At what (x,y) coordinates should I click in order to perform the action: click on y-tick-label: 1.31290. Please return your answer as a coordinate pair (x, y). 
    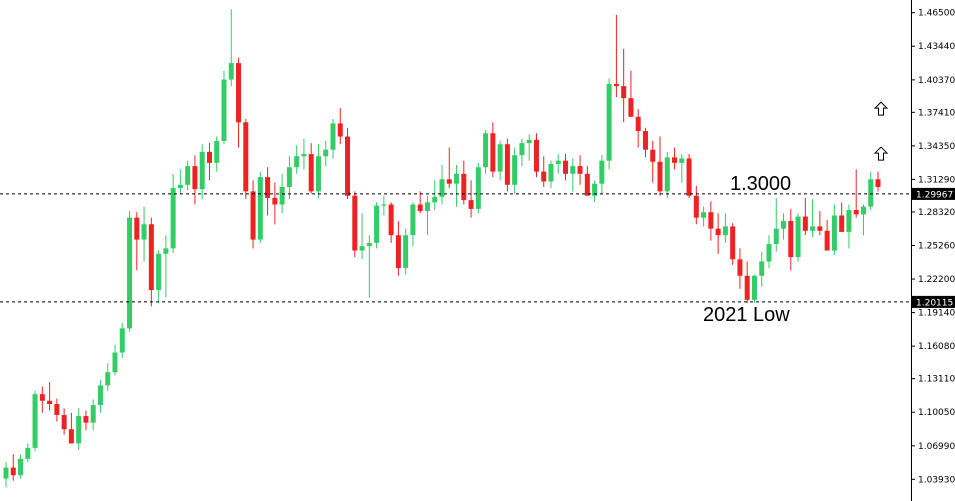
    Looking at the image, I should click on (936, 180).